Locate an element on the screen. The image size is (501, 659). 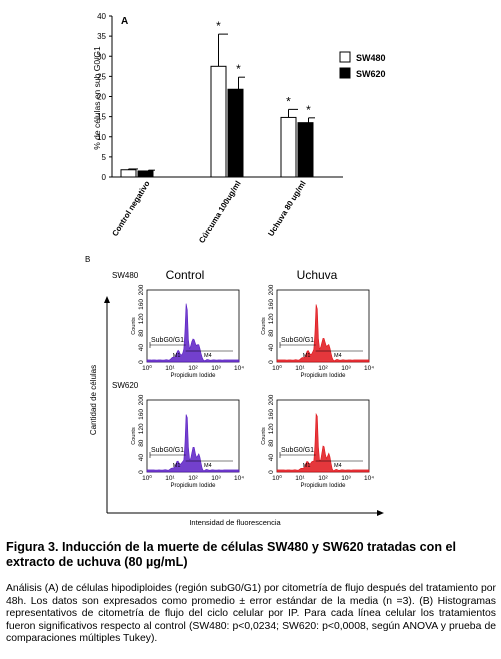
histogram-x-tick-label: 10⁴ is located at coordinates (369, 478).